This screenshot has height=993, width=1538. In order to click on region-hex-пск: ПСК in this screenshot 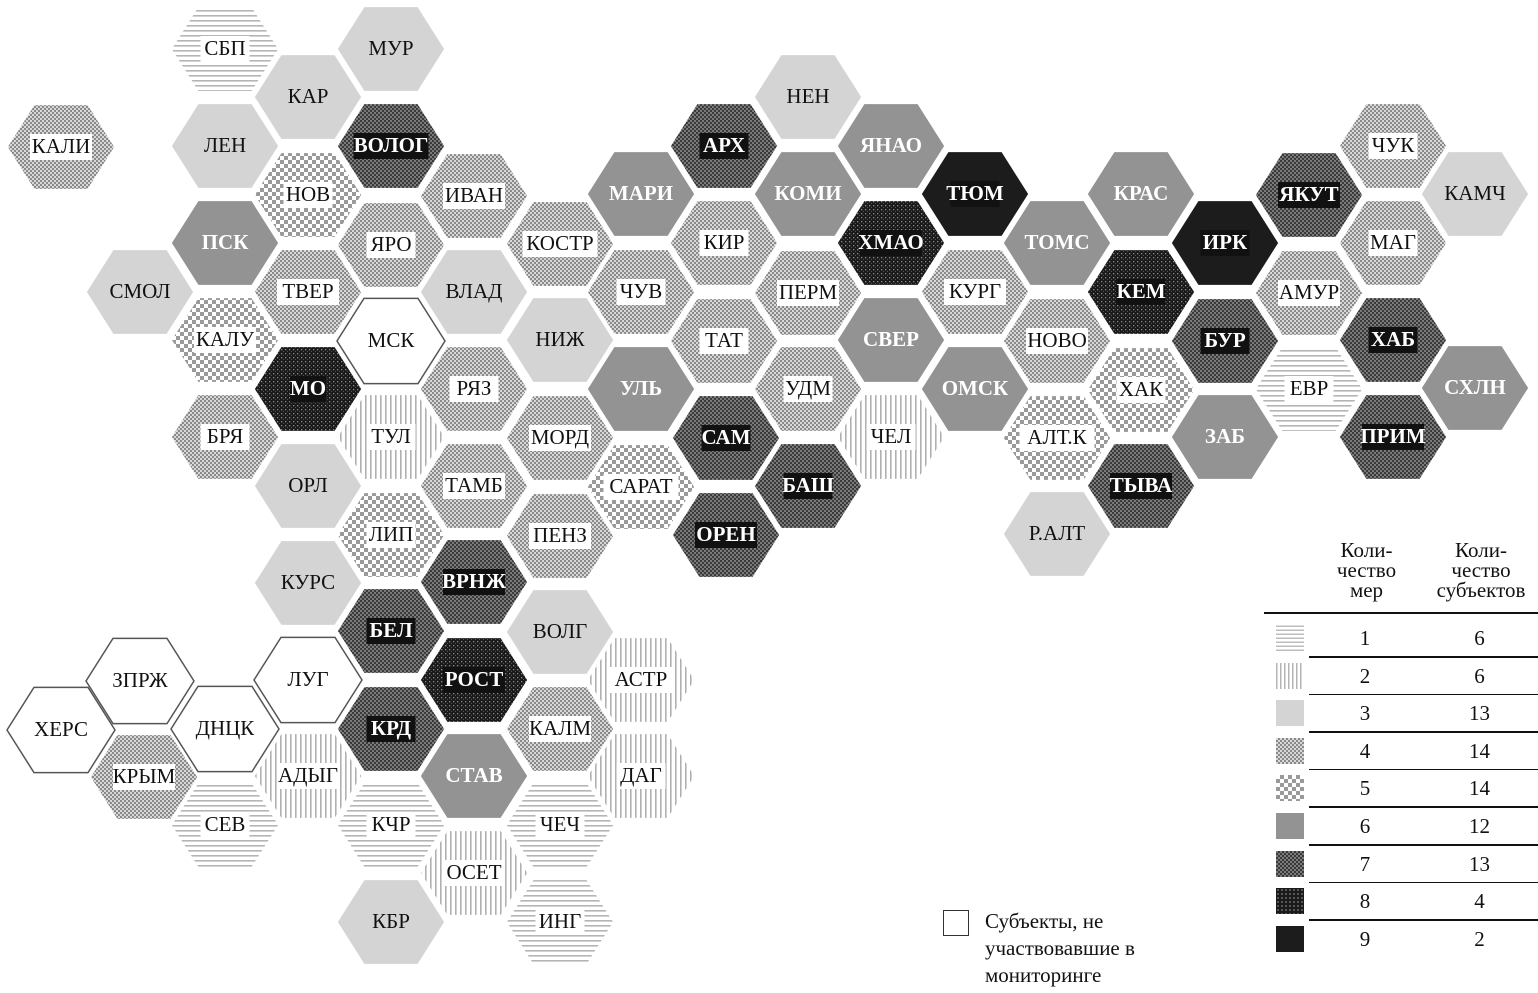, I will do `click(225, 243)`.